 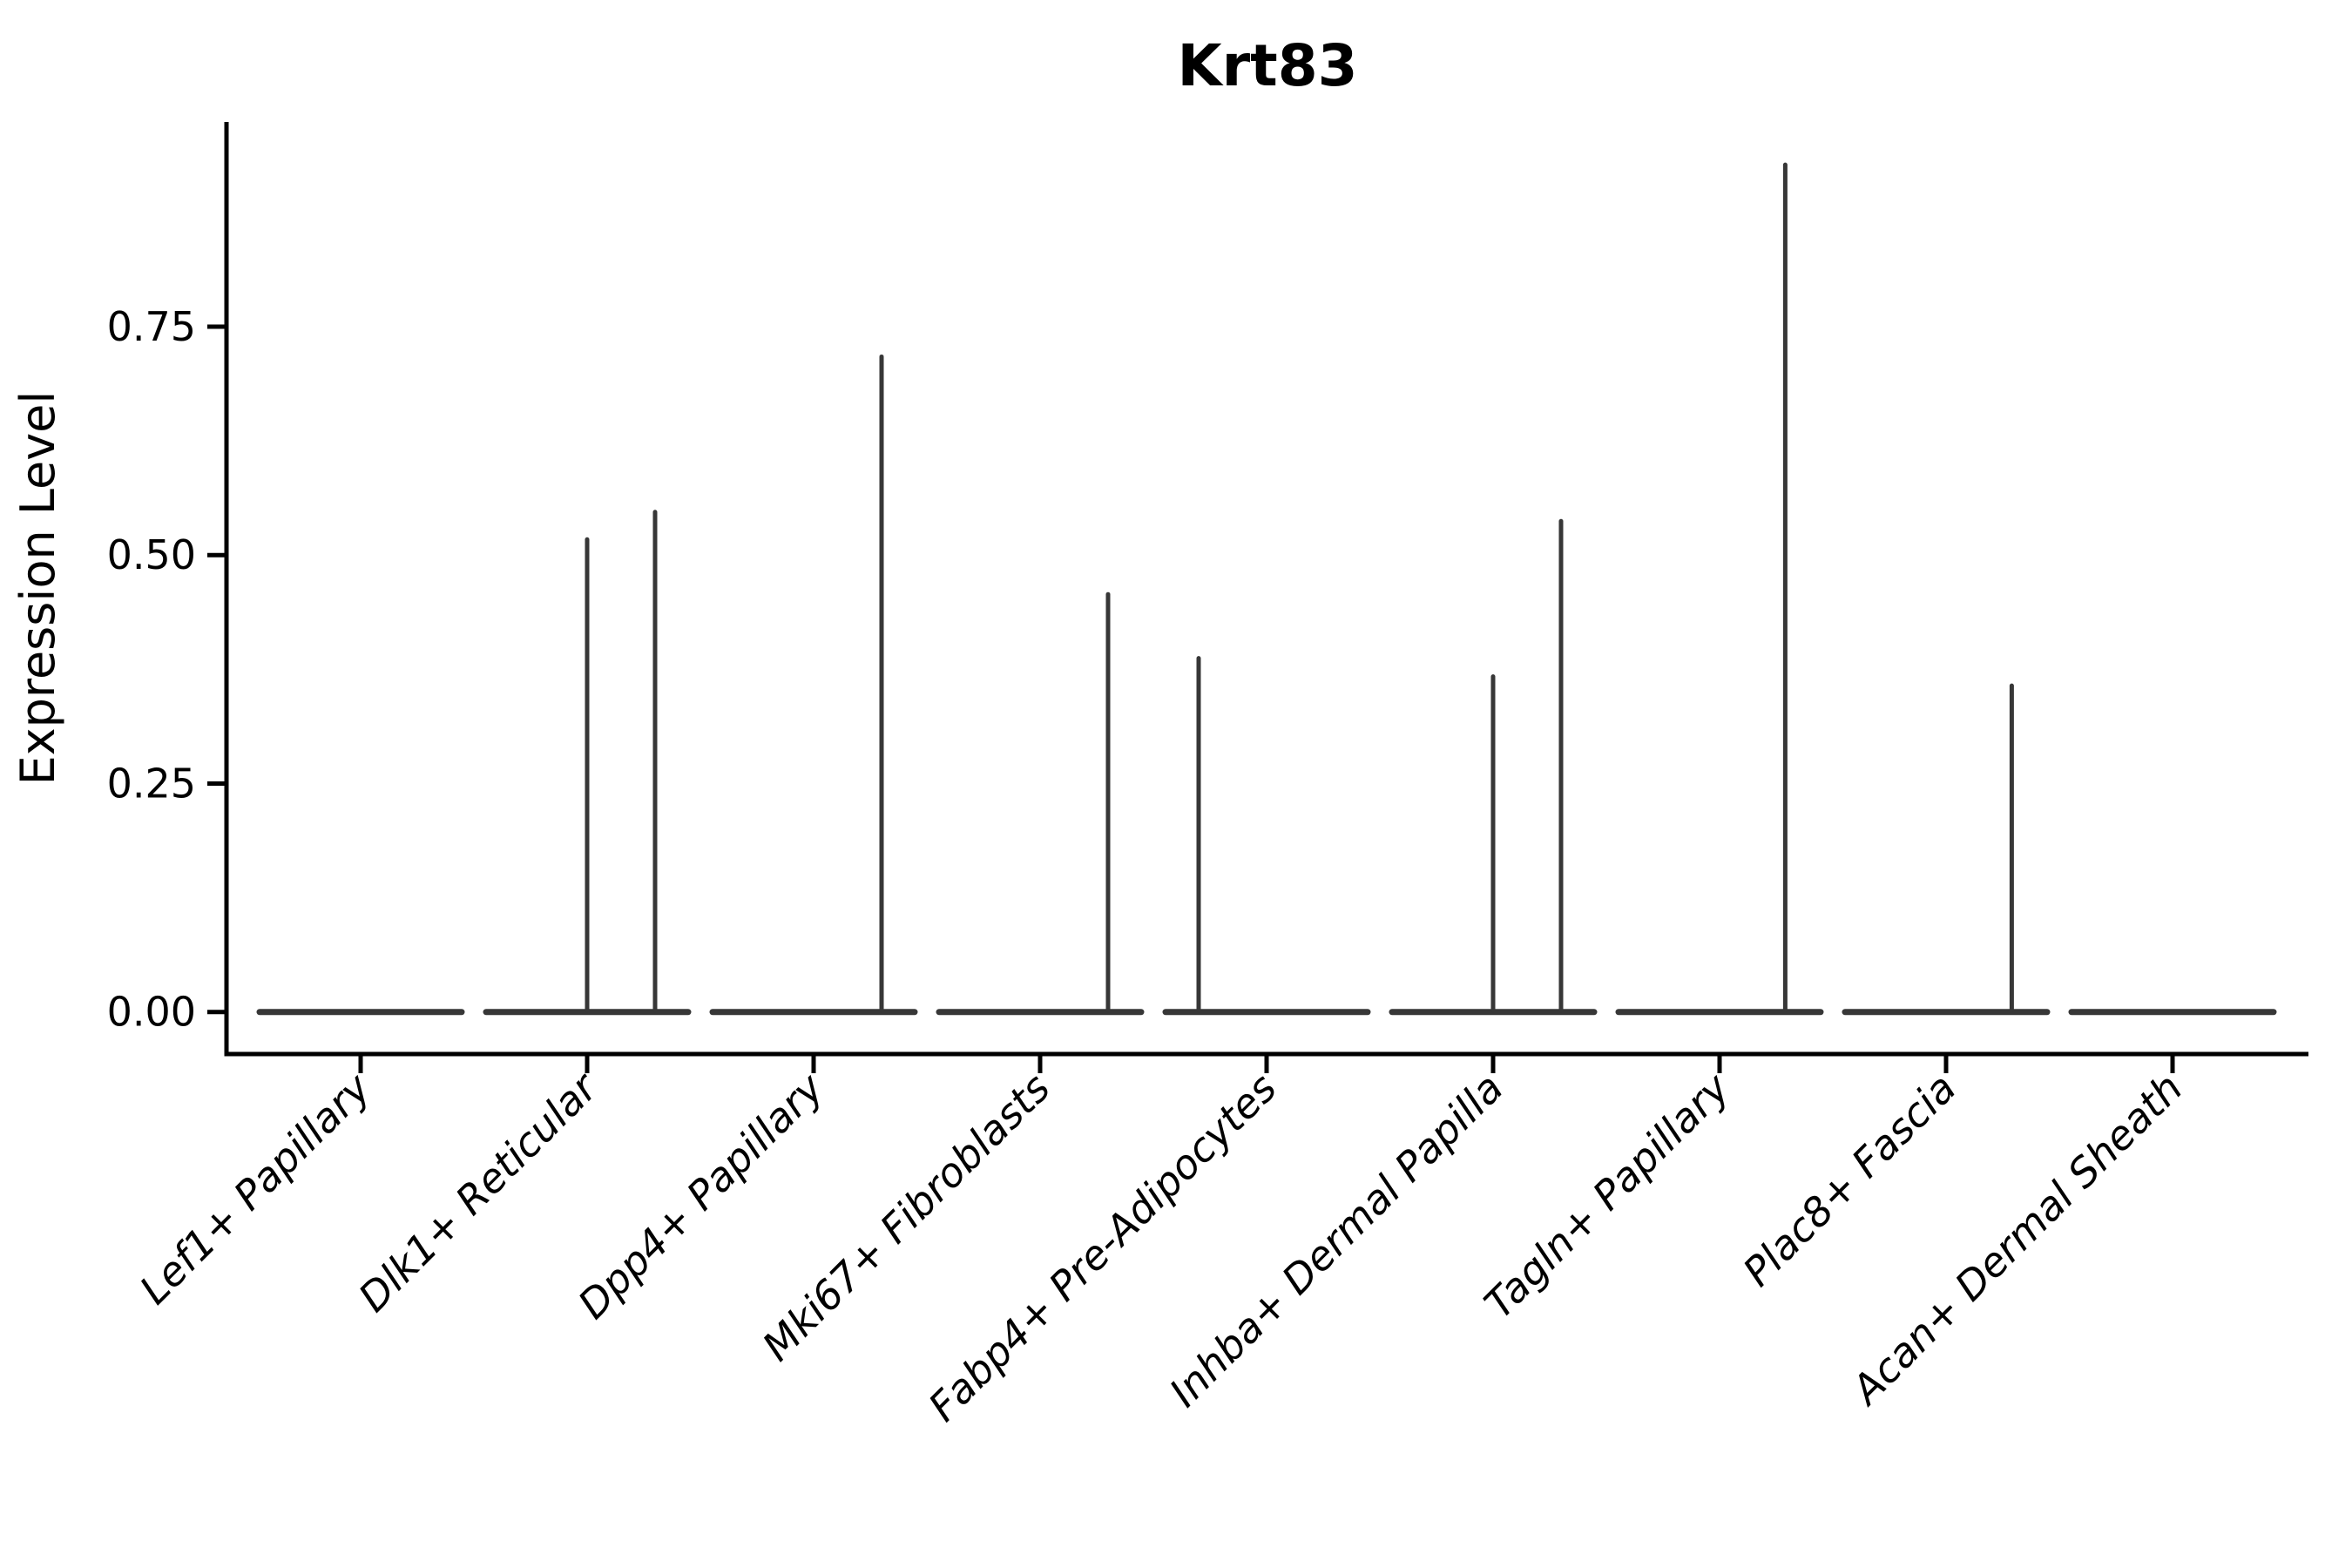 I want to click on y-tick-label: 0.25, so click(x=151, y=783).